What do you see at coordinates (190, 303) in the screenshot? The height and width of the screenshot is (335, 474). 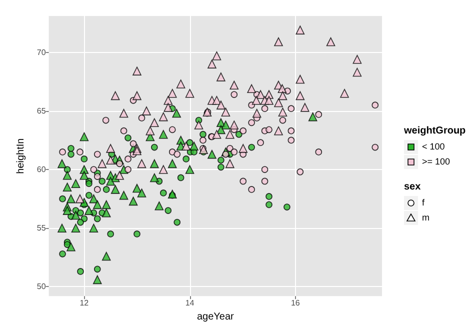 I see `x-tick-label: 14` at bounding box center [190, 303].